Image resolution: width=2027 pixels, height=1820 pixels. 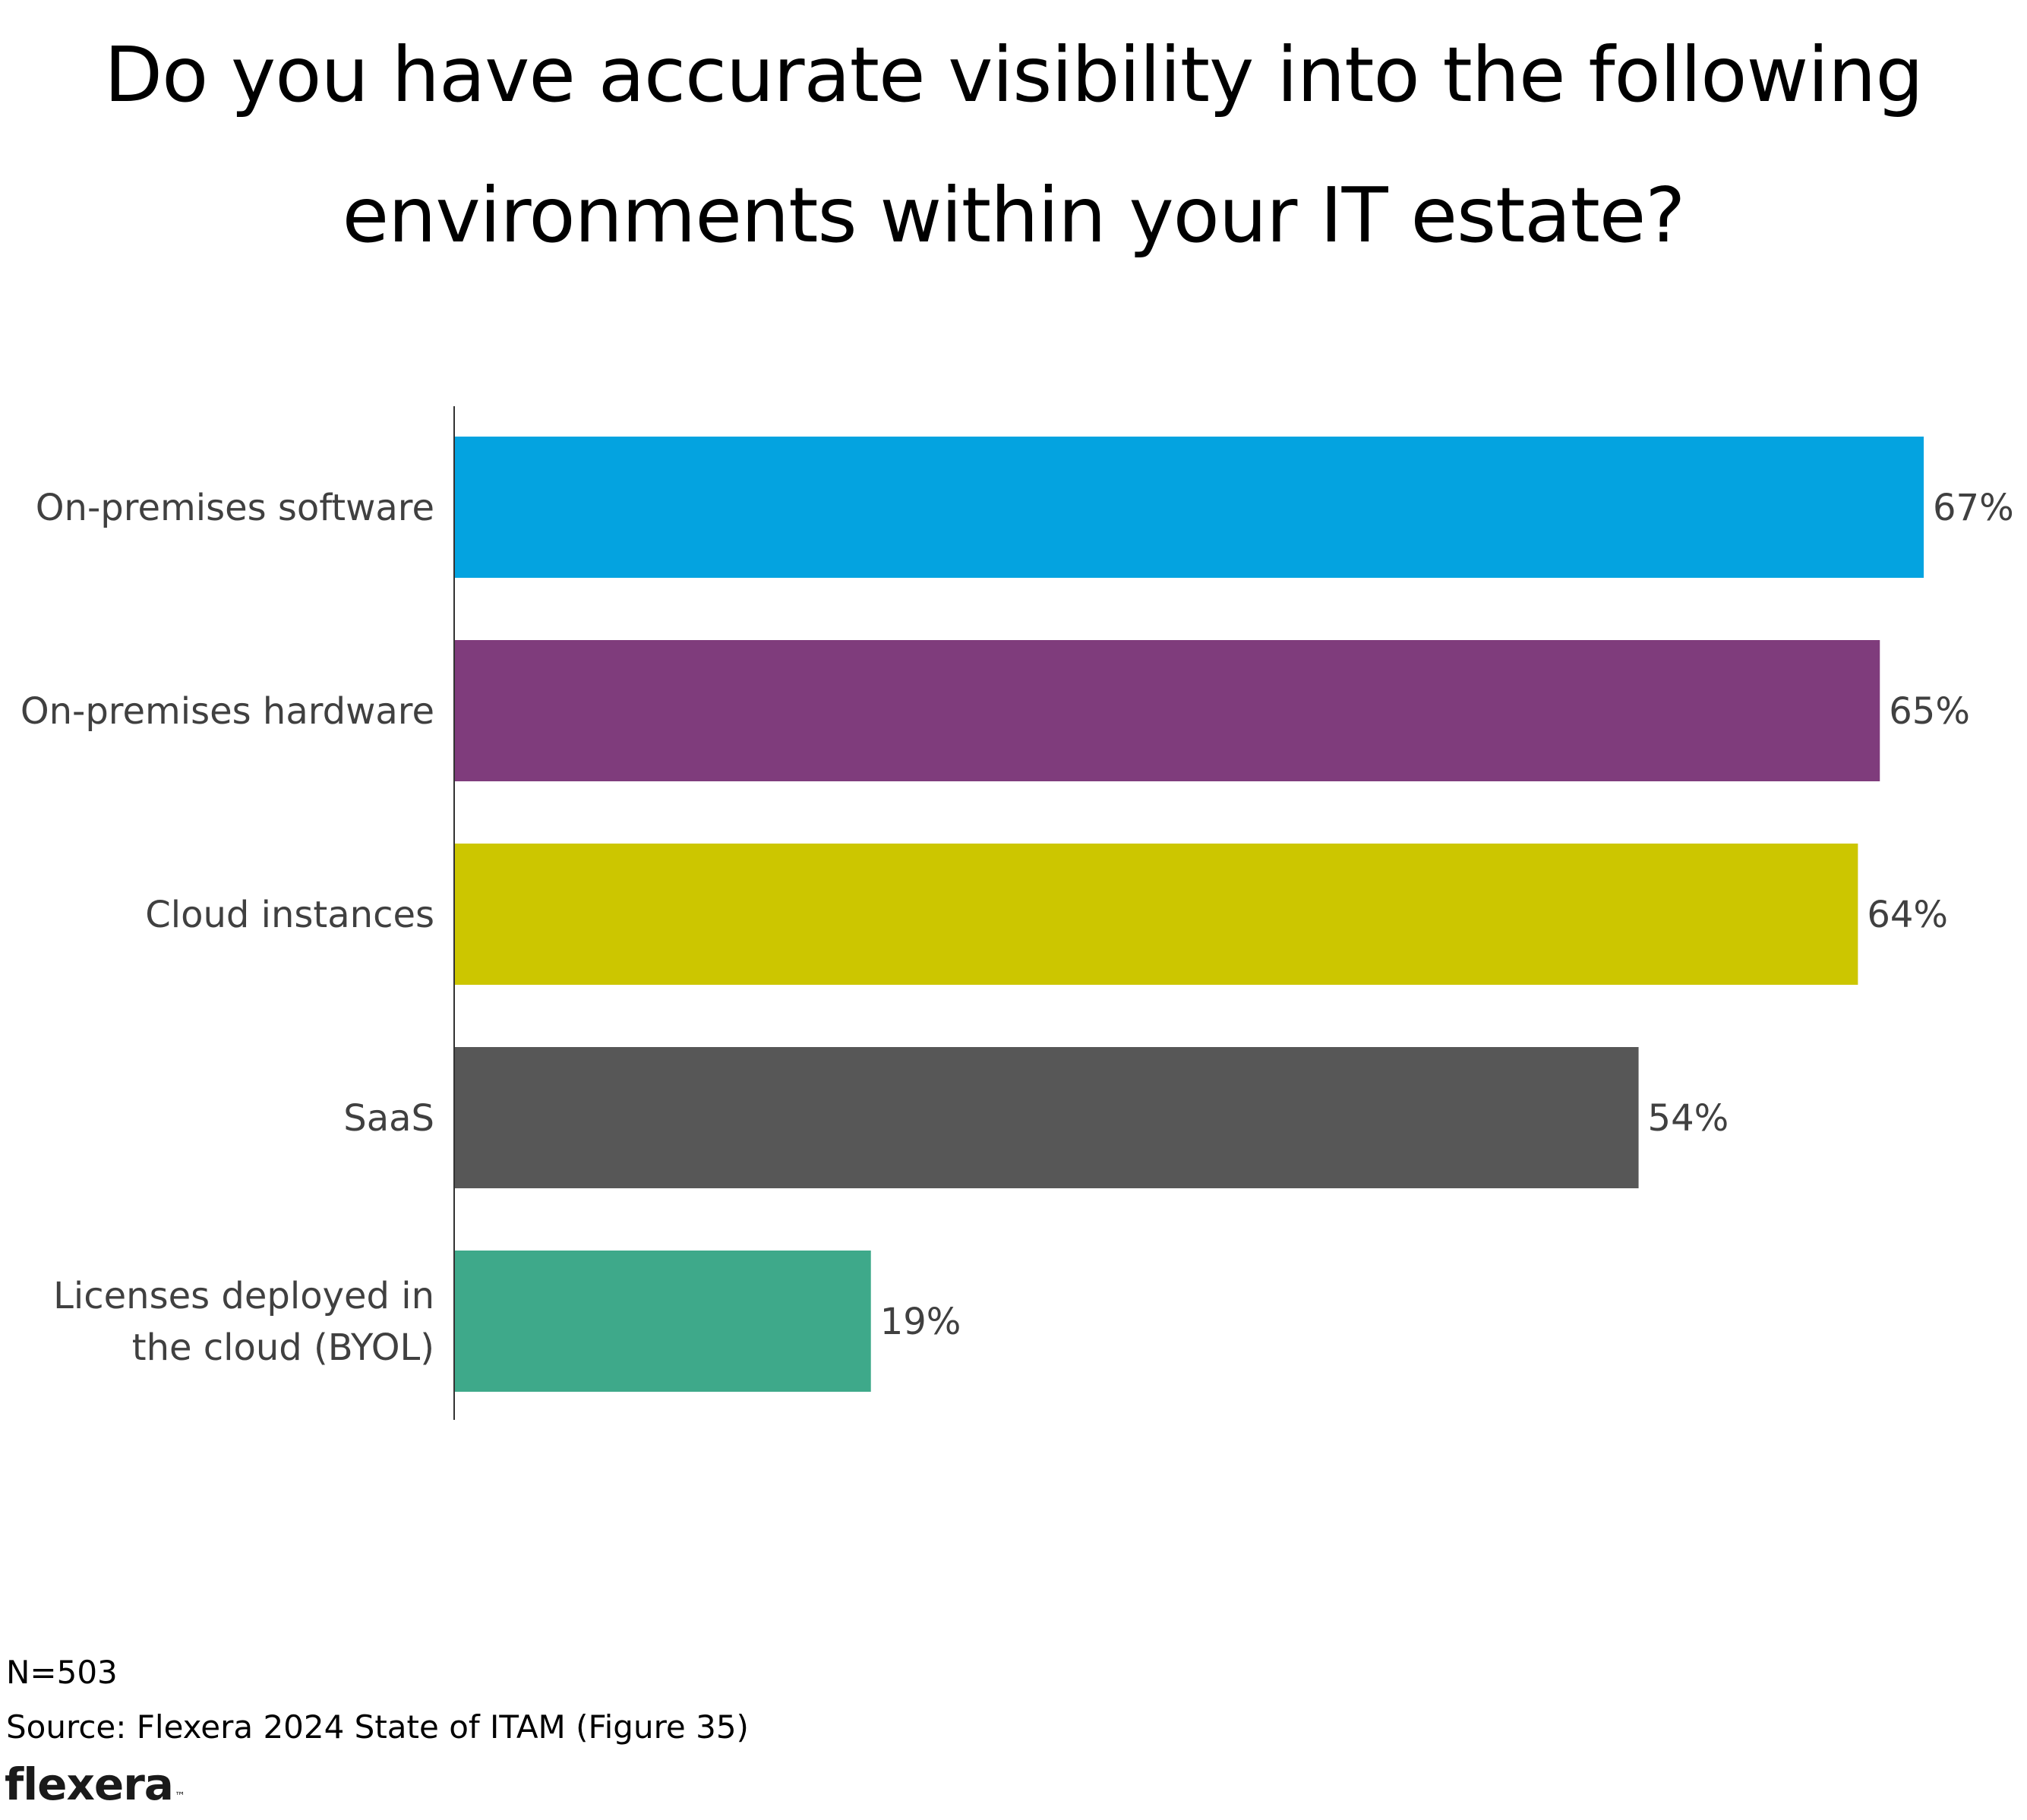 I want to click on value-label-1: 67%, so click(x=1973, y=508).